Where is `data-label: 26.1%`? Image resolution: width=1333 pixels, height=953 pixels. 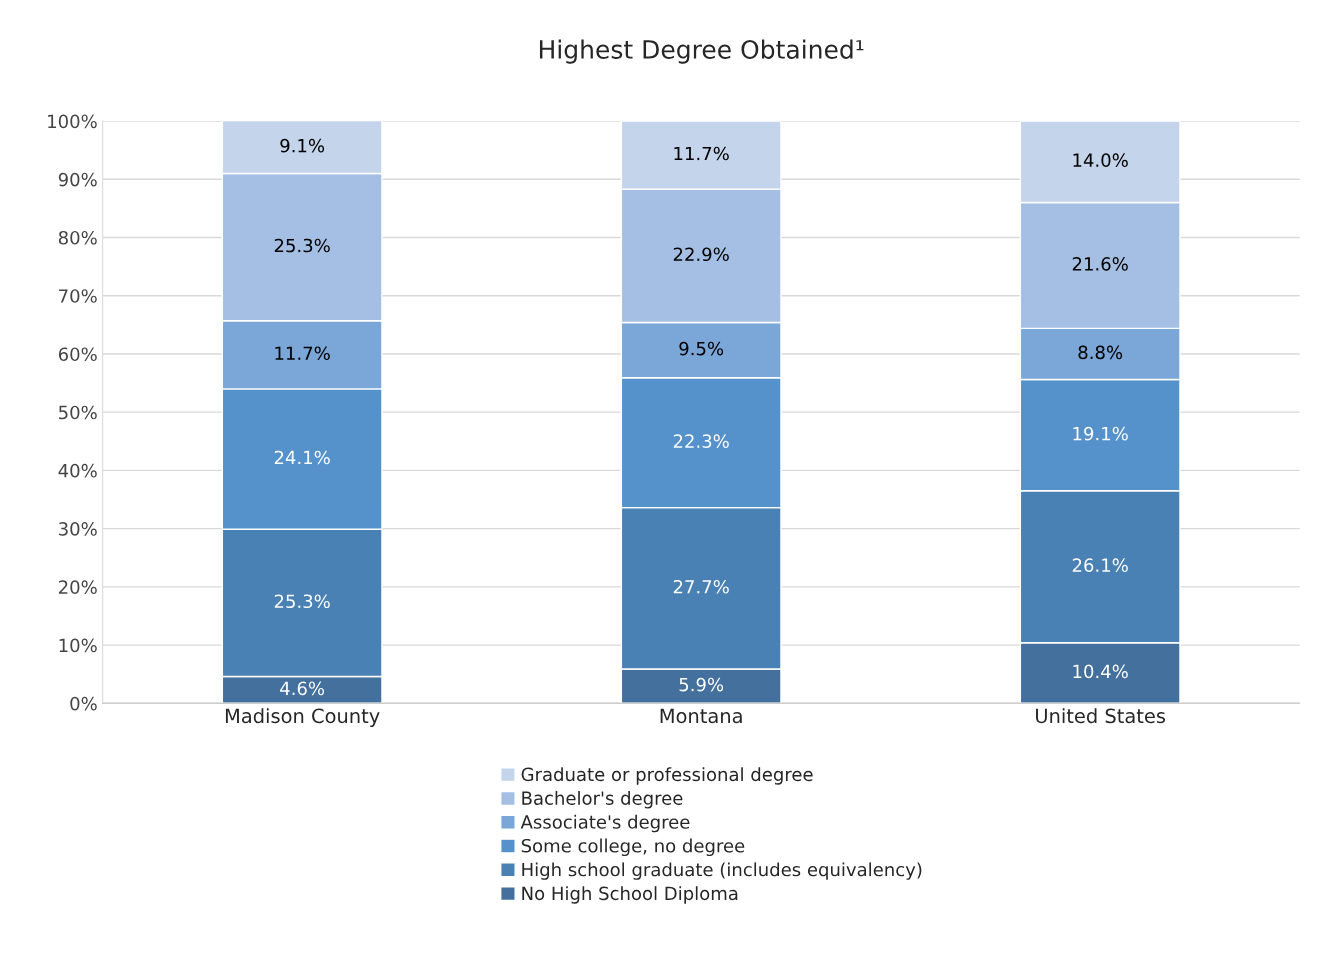
data-label: 26.1% is located at coordinates (1100, 565).